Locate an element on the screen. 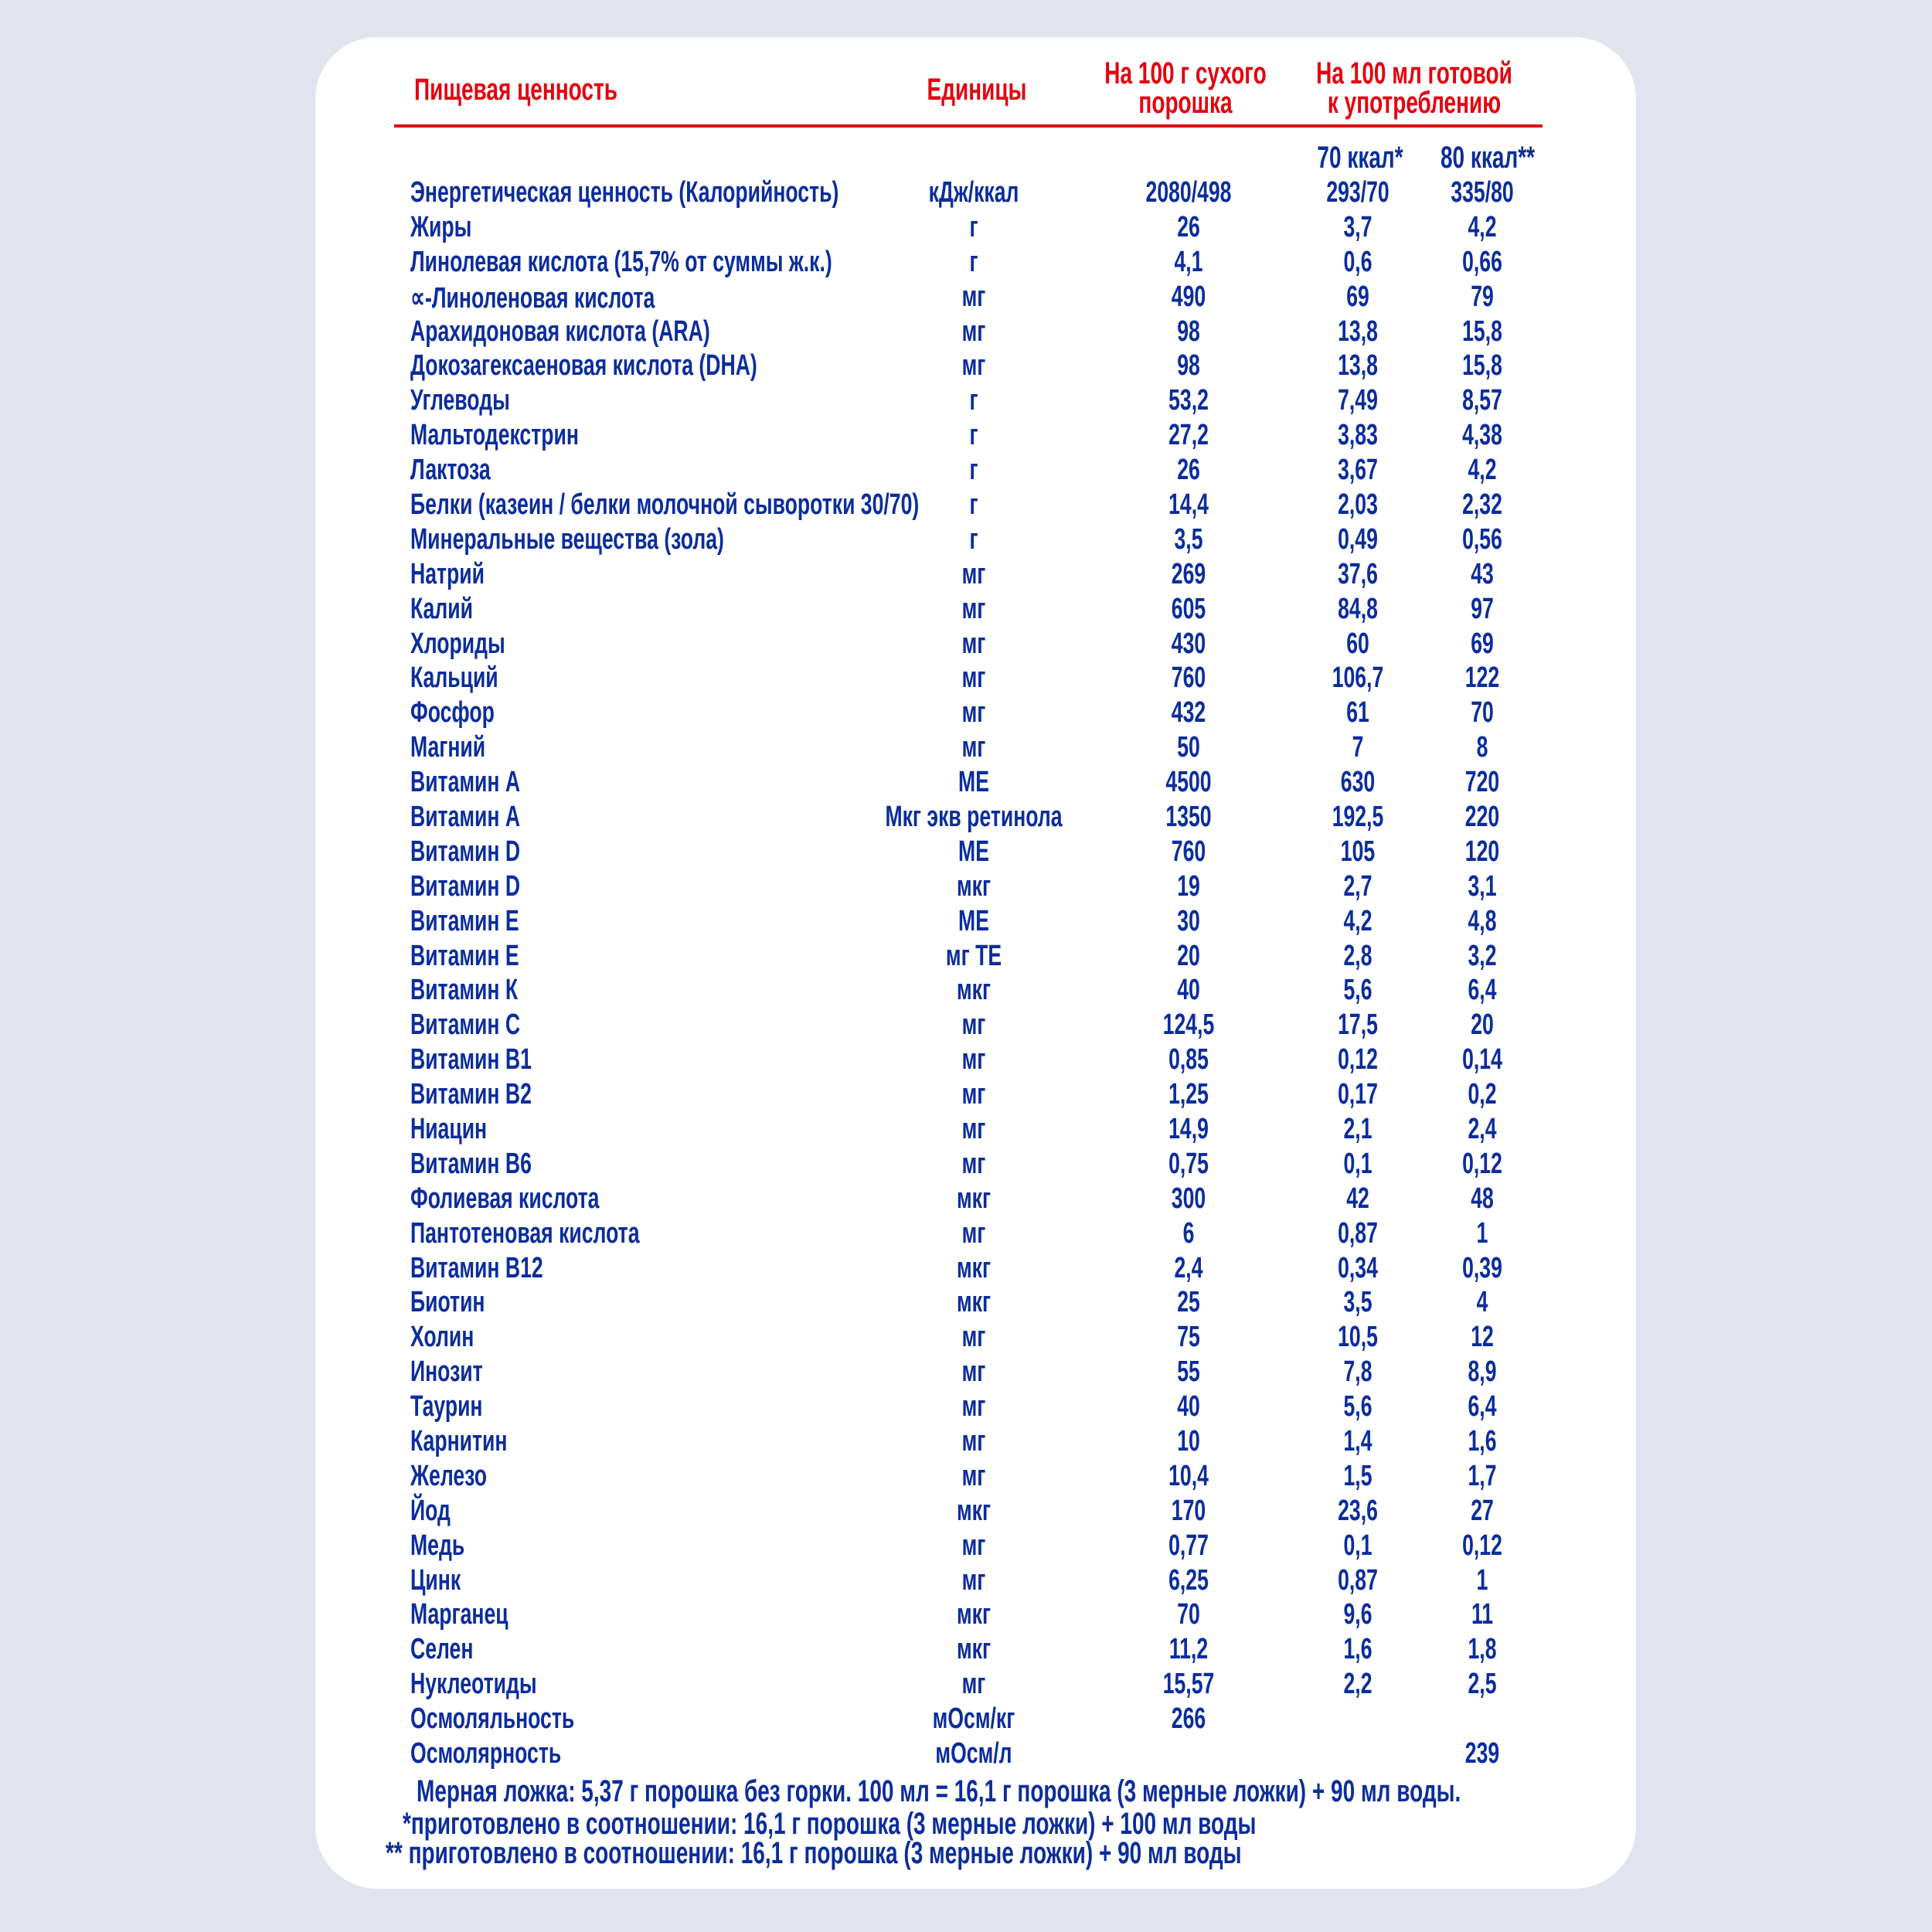 The height and width of the screenshot is (1932, 1932). value-70kcal: 0,6 is located at coordinates (1357, 261).